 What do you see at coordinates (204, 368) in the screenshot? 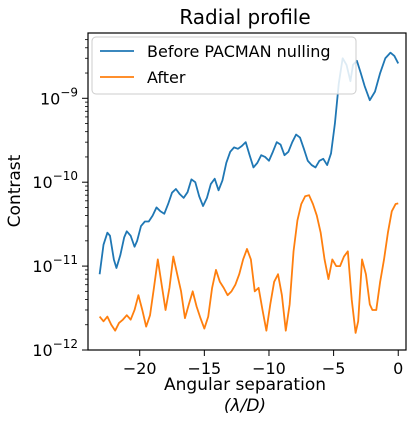
I see `x-tick-label-1: −15` at bounding box center [204, 368].